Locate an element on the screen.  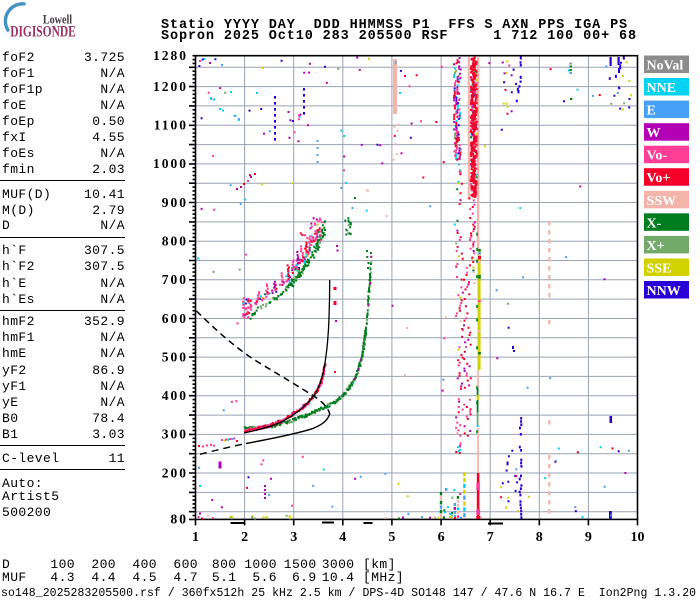
svg-text: Vo- is located at coordinates (657, 156).